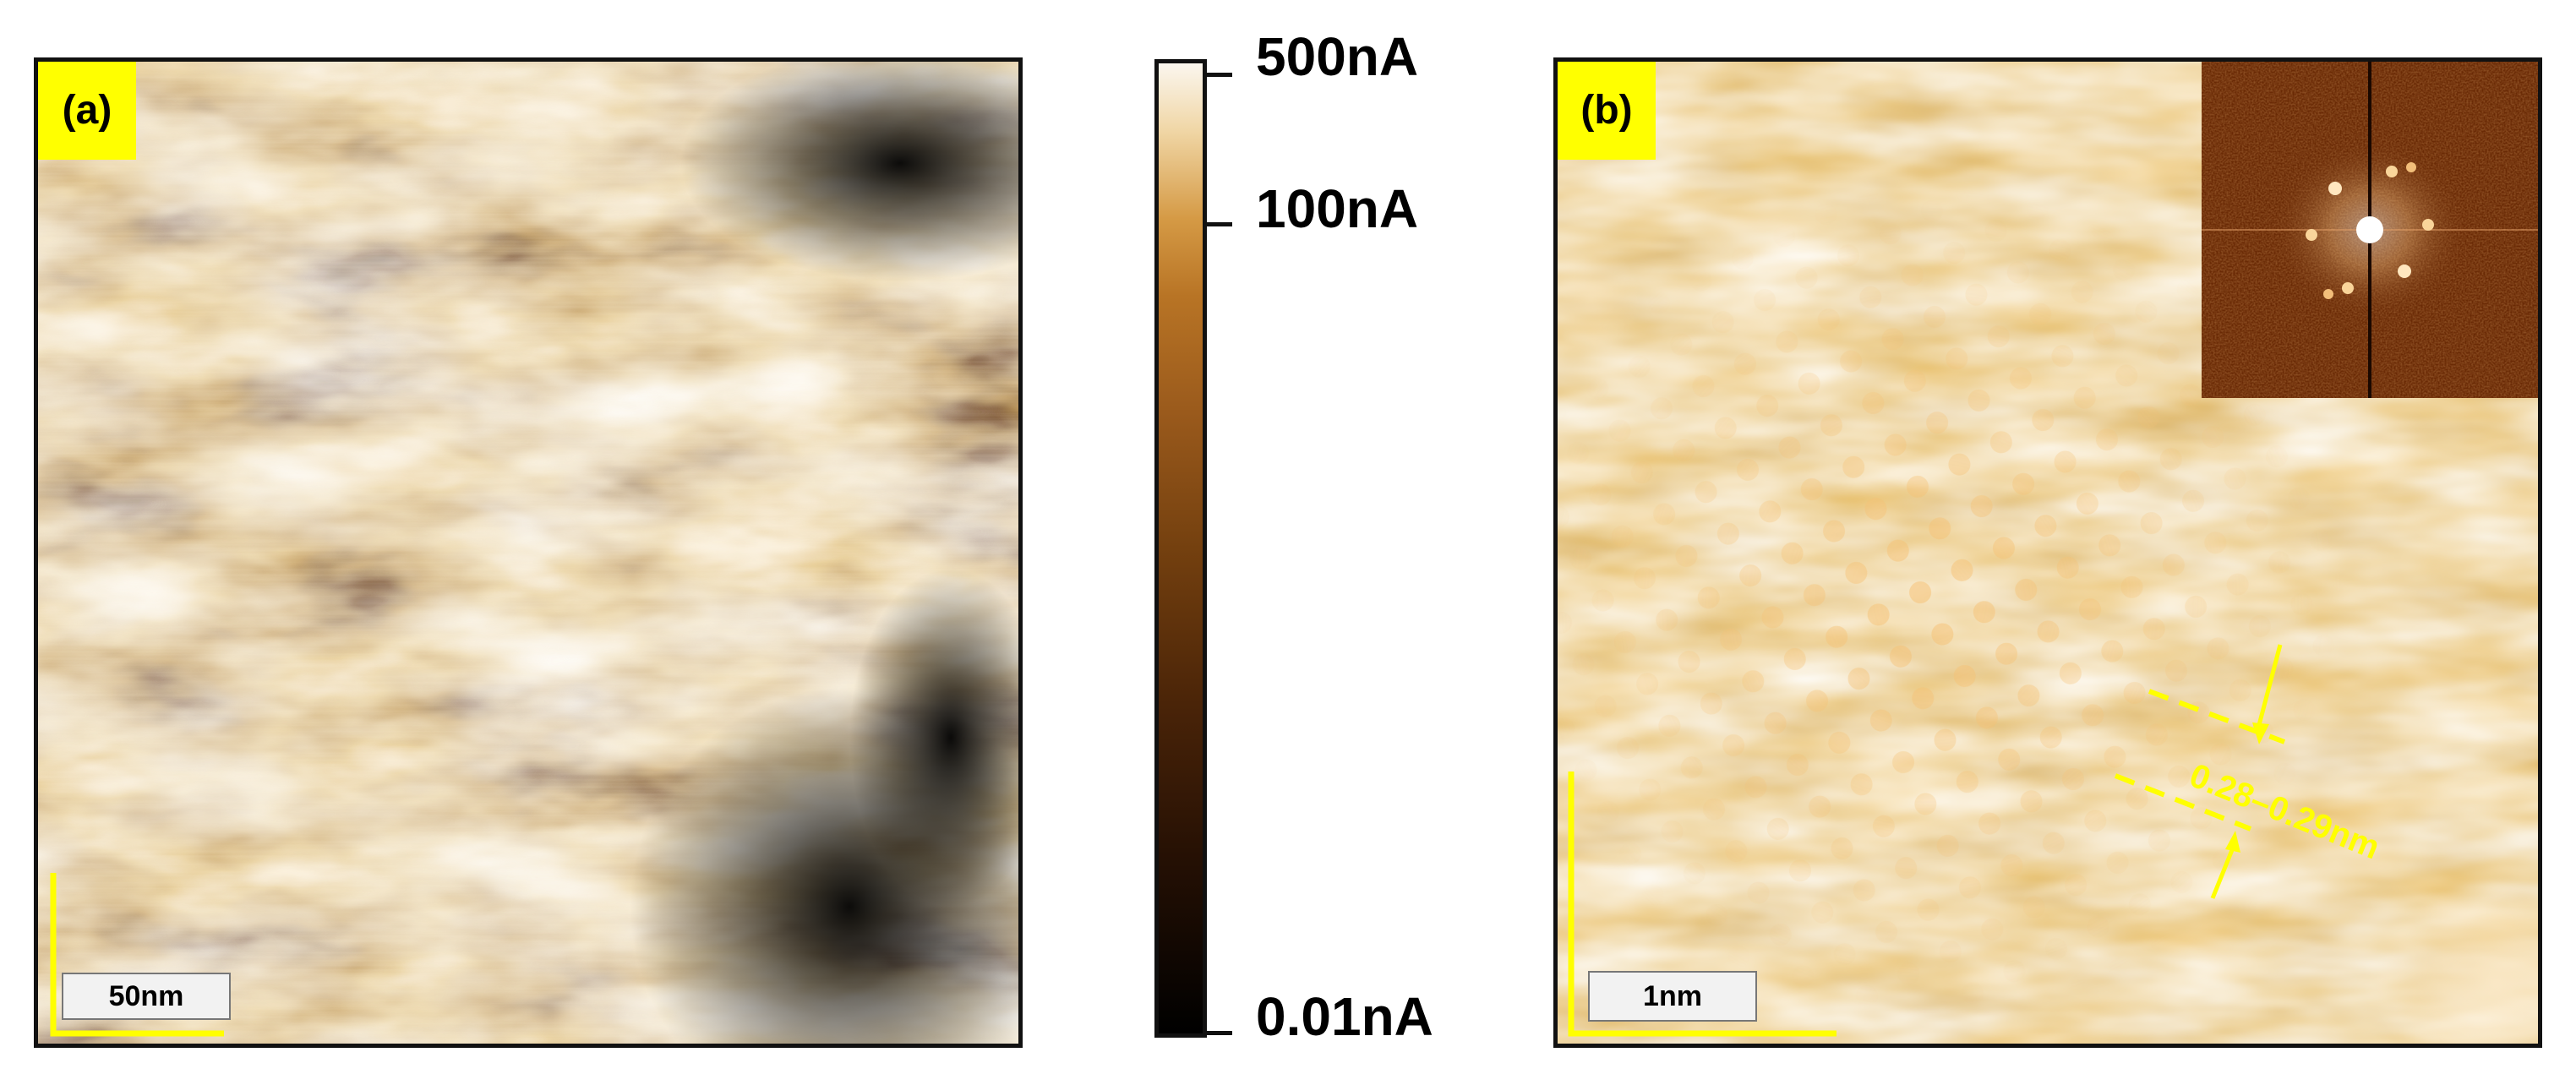 This screenshot has width=2576, height=1085. I want to click on colorbar, so click(1180, 548).